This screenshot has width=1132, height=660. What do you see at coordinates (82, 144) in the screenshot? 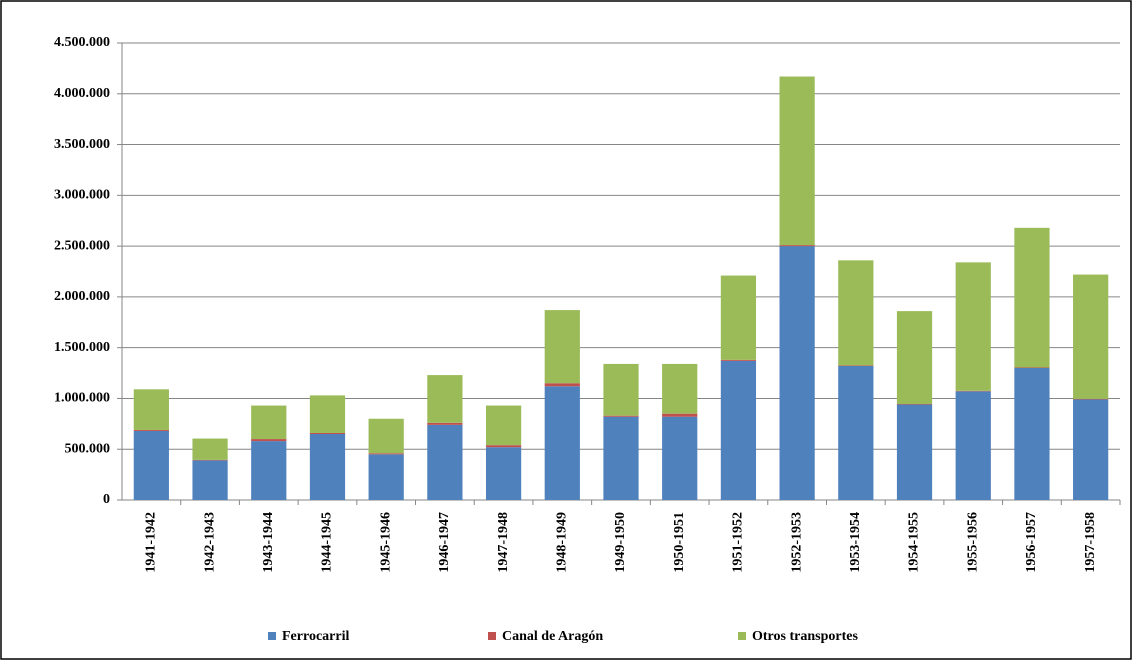
I see `y-tick-label: 3.500.000` at bounding box center [82, 144].